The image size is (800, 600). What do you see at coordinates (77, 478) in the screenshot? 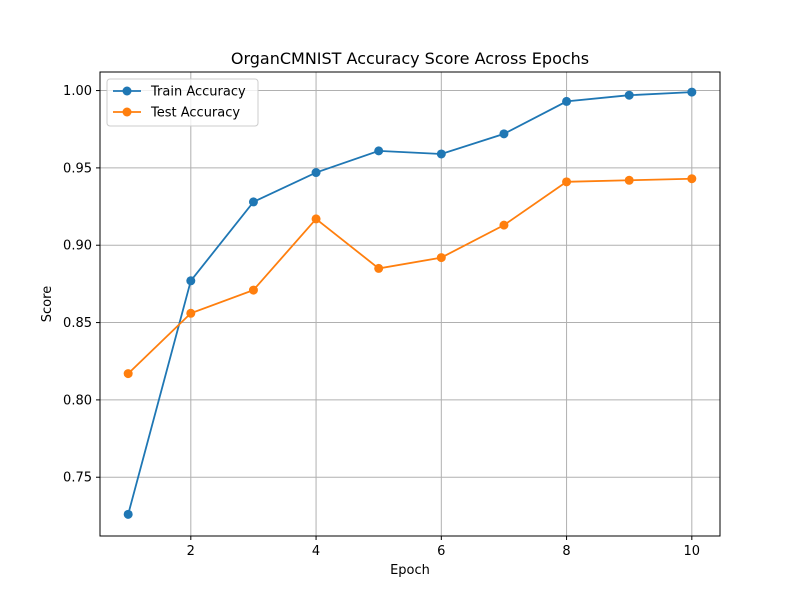
I see `y-tick-label: 0.75` at bounding box center [77, 478].